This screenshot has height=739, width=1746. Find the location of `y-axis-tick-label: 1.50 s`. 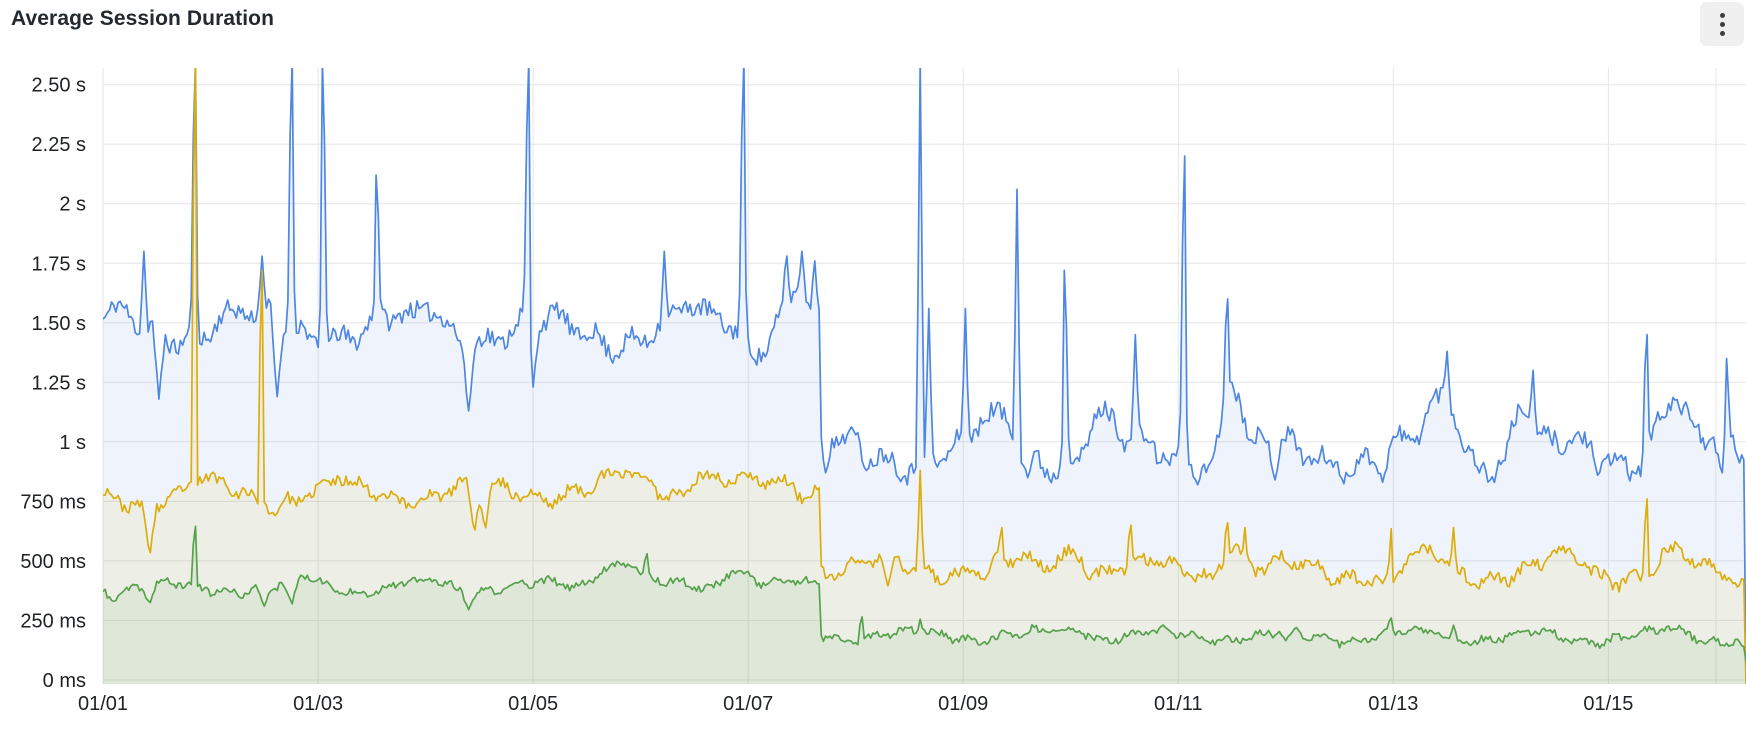

y-axis-tick-label: 1.50 s is located at coordinates (59, 324).